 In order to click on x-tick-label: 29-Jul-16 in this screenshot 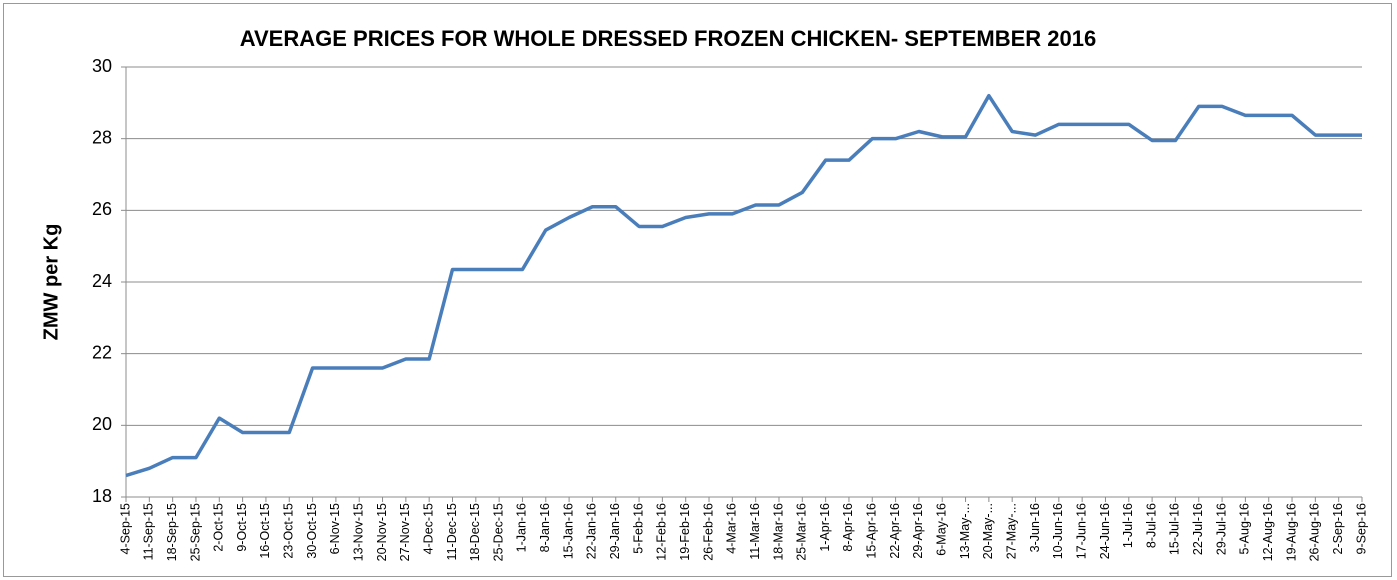, I will do `click(1221, 529)`.